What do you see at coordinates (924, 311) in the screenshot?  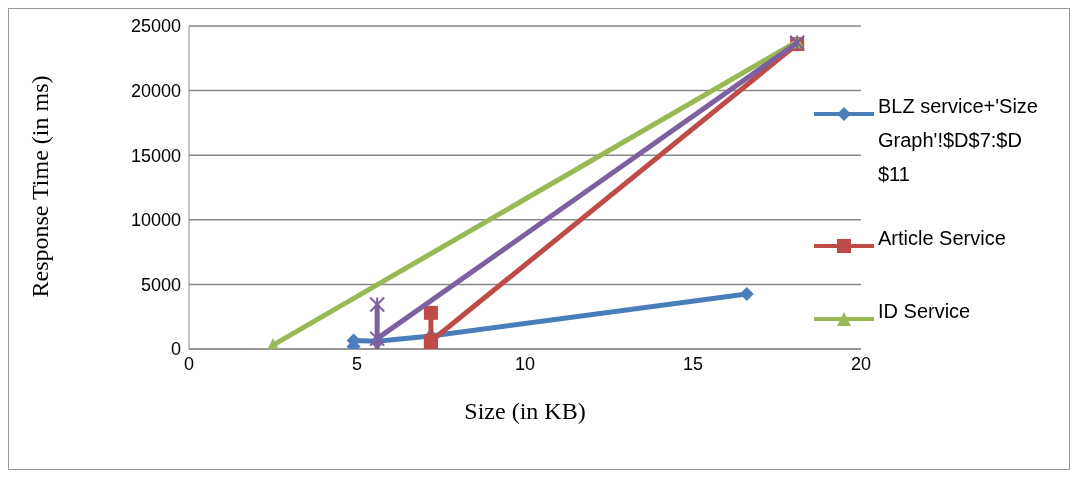 I see `legend-label: ID Service` at bounding box center [924, 311].